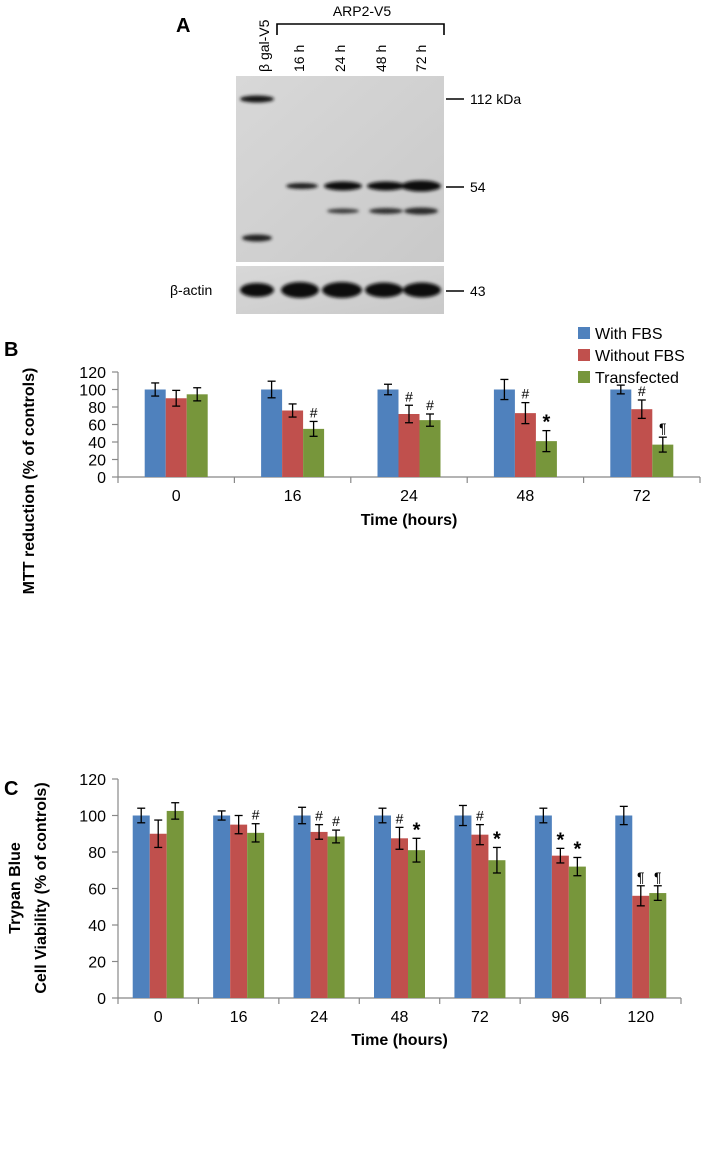 The width and height of the screenshot is (706, 1171). Describe the element at coordinates (478, 291) in the screenshot. I see `marker-label-43: 43` at that location.